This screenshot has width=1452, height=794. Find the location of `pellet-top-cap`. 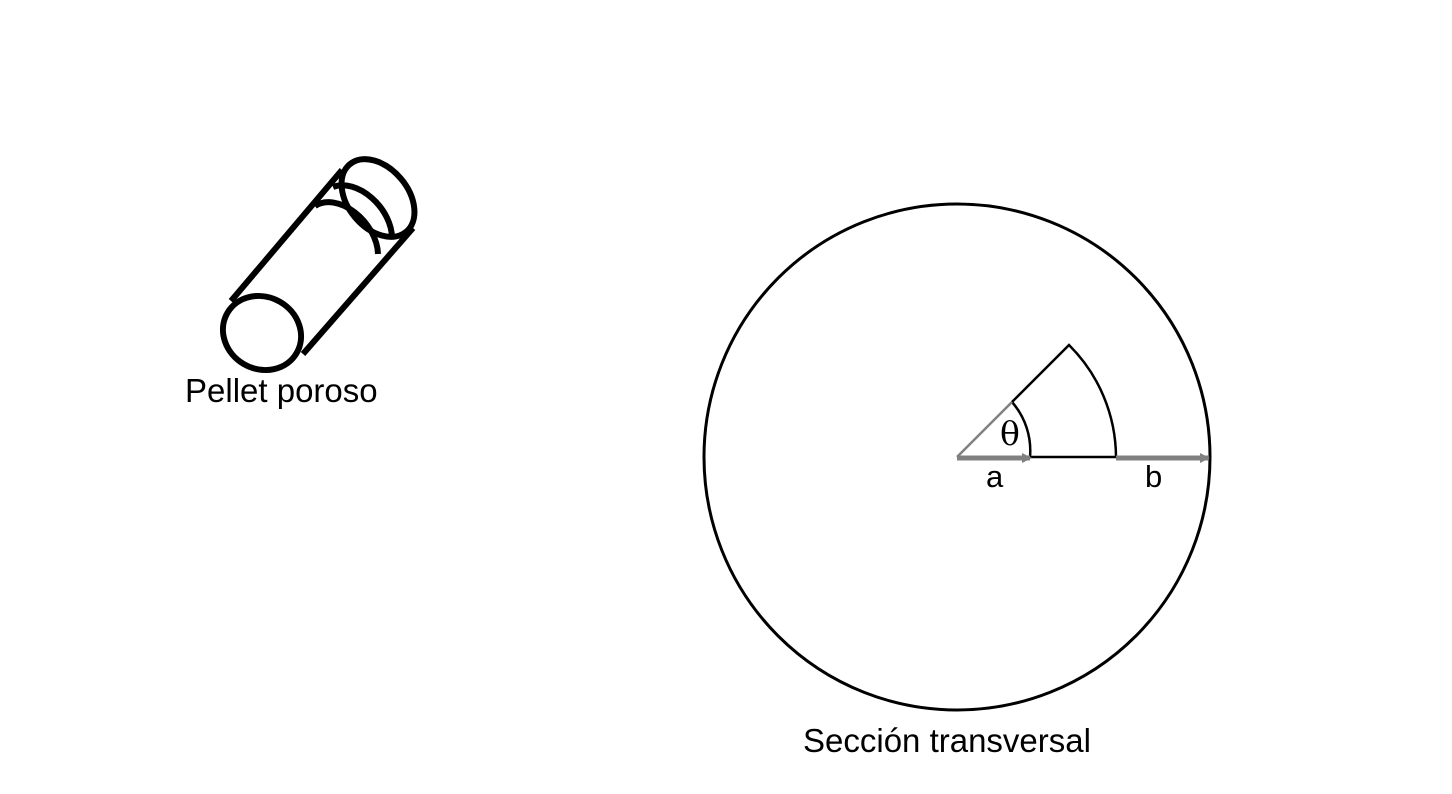

pellet-top-cap is located at coordinates (378, 198).